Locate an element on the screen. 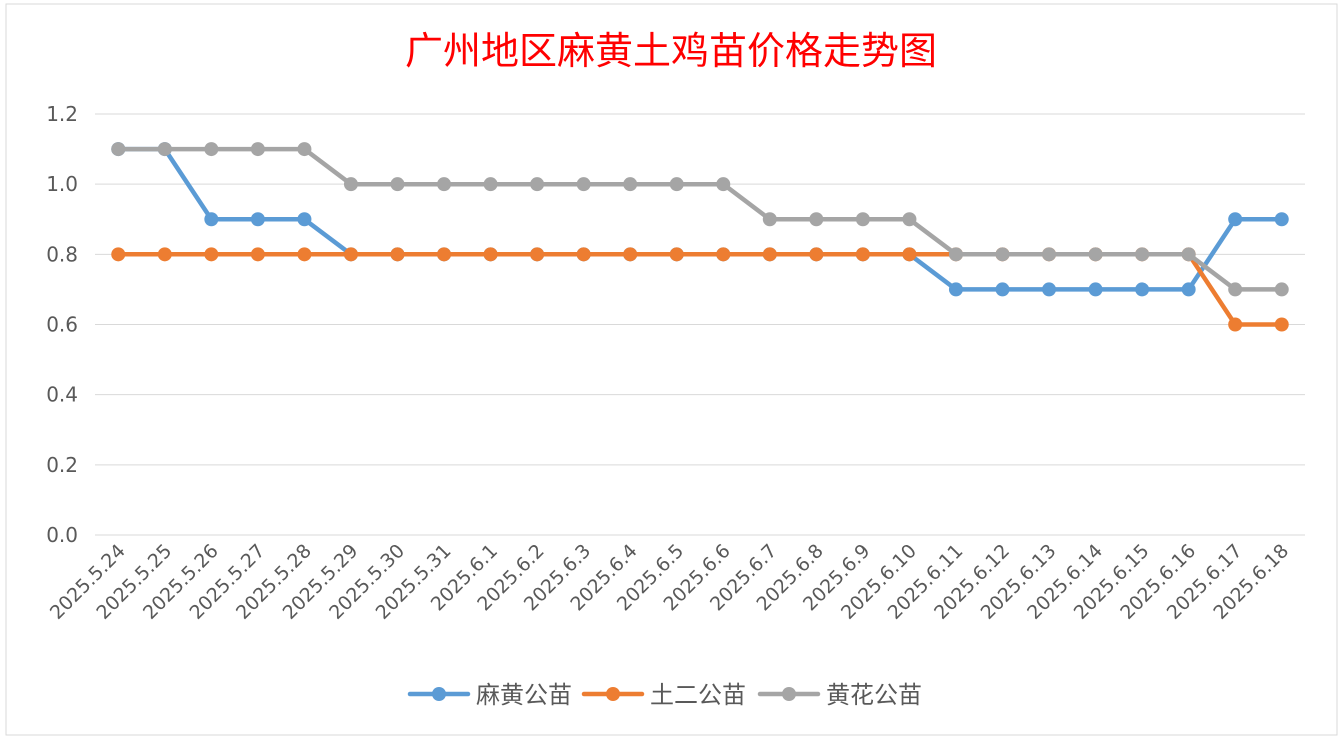  y-tick-label: 1.2 is located at coordinates (62, 114).